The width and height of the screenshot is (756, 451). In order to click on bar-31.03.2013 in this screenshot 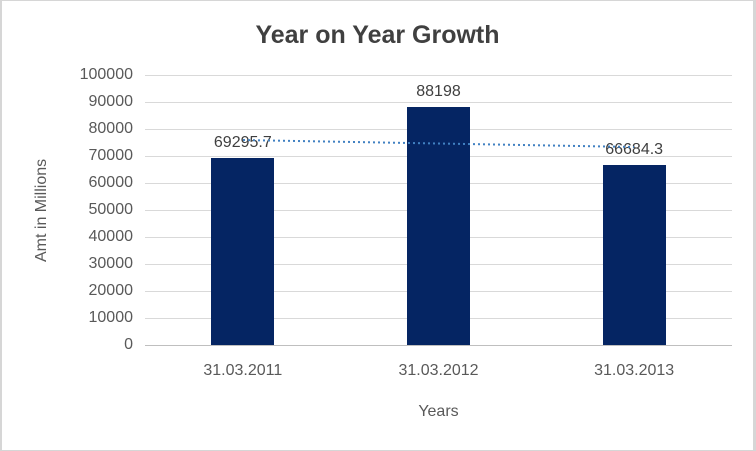, I will do `click(634, 254)`.